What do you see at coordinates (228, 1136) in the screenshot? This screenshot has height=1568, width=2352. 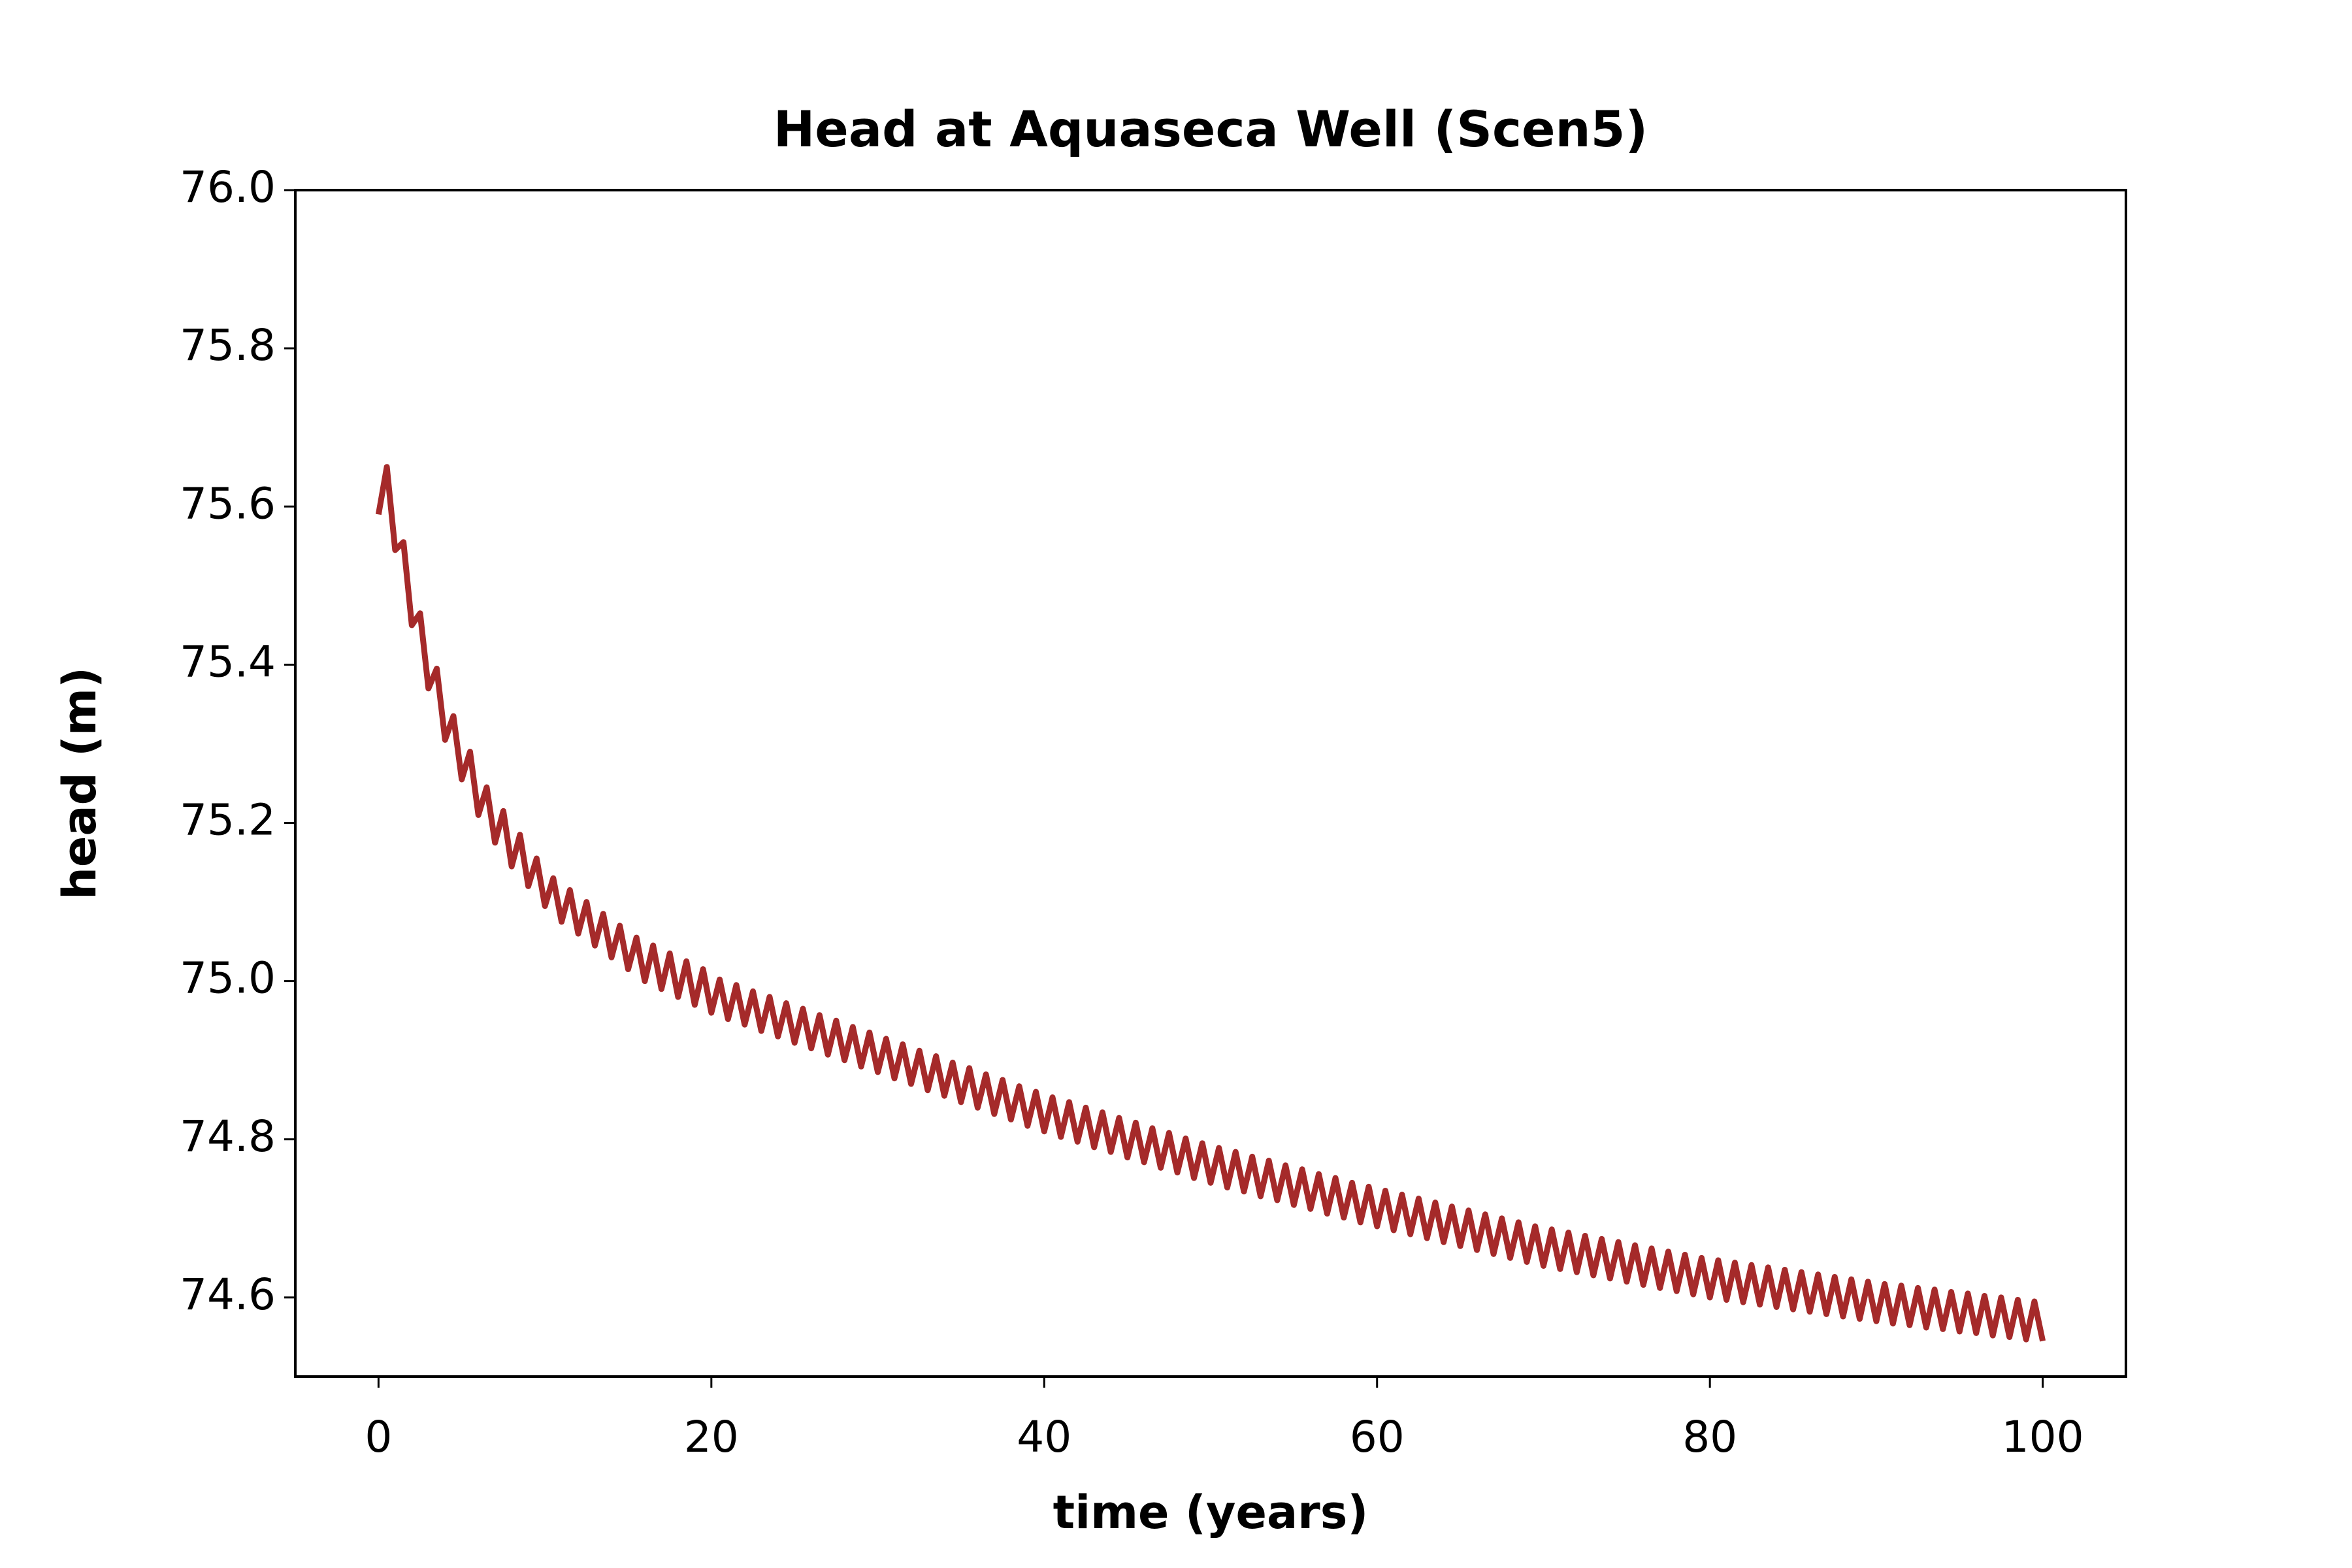 I see `y-tick-label: 74.8` at bounding box center [228, 1136].